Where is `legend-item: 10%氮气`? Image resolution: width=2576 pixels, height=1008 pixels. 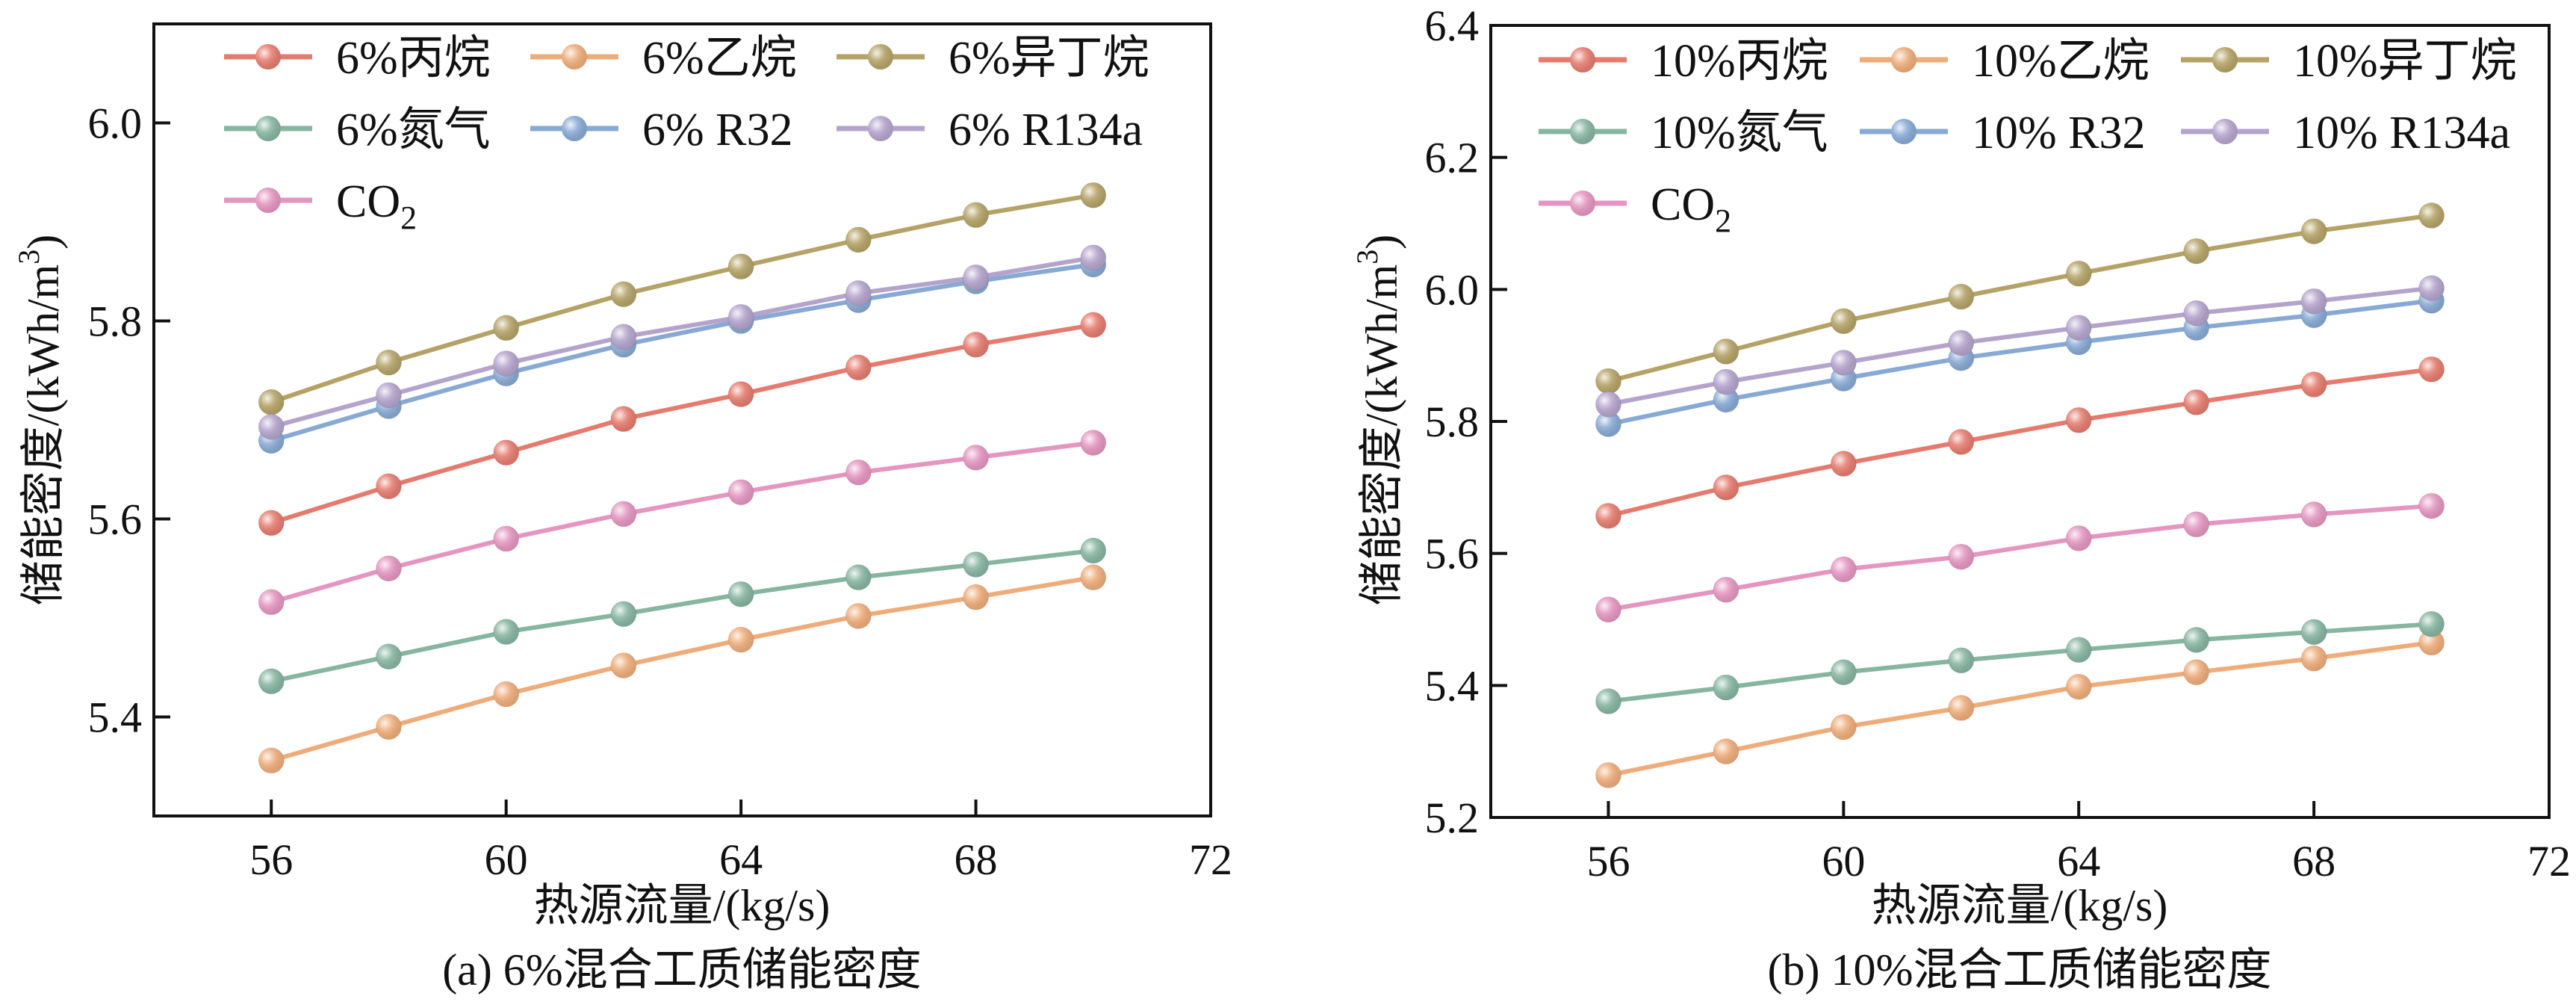
legend-item: 10%氮气 is located at coordinates (1684, 133).